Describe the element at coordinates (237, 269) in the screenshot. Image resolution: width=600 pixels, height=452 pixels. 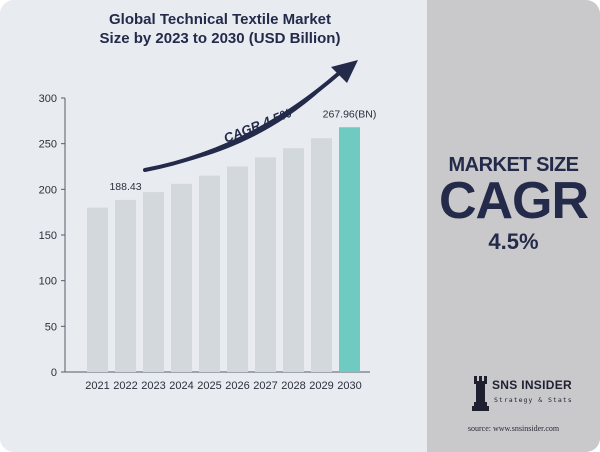
I see `bar-2026` at that location.